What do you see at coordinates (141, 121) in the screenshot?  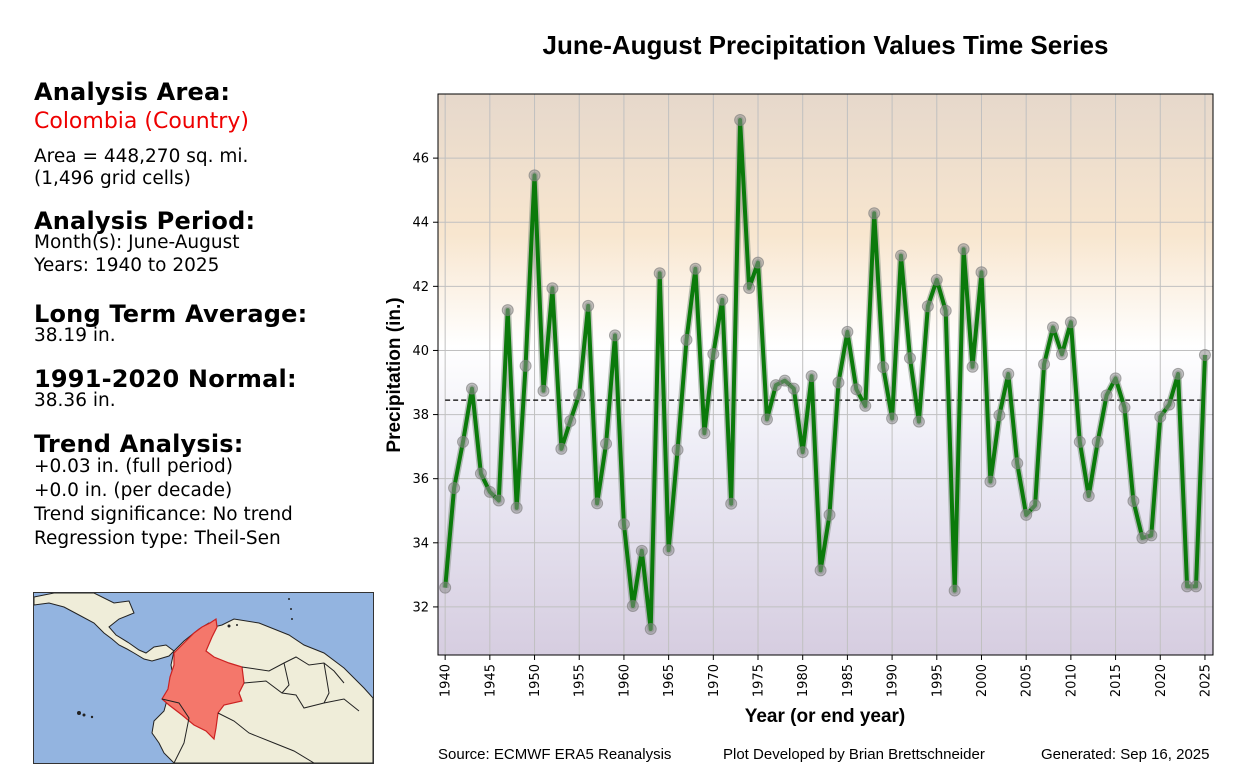 I see `analysis-area-name: Colombia (Country)` at bounding box center [141, 121].